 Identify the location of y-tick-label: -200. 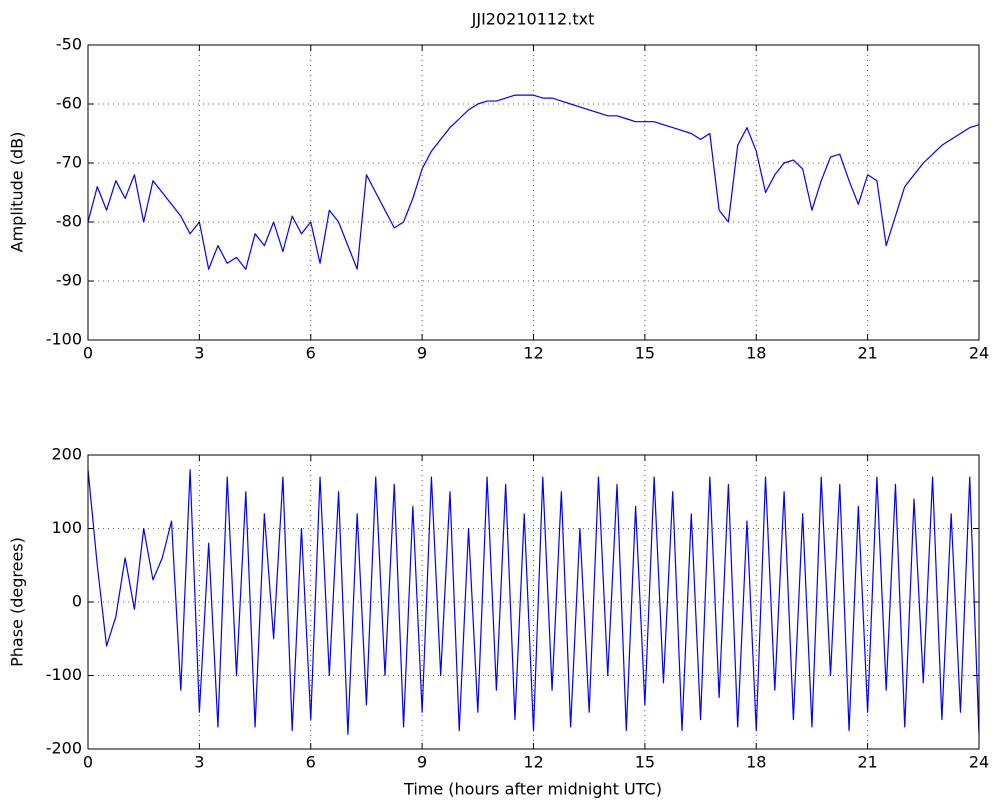
(64, 748).